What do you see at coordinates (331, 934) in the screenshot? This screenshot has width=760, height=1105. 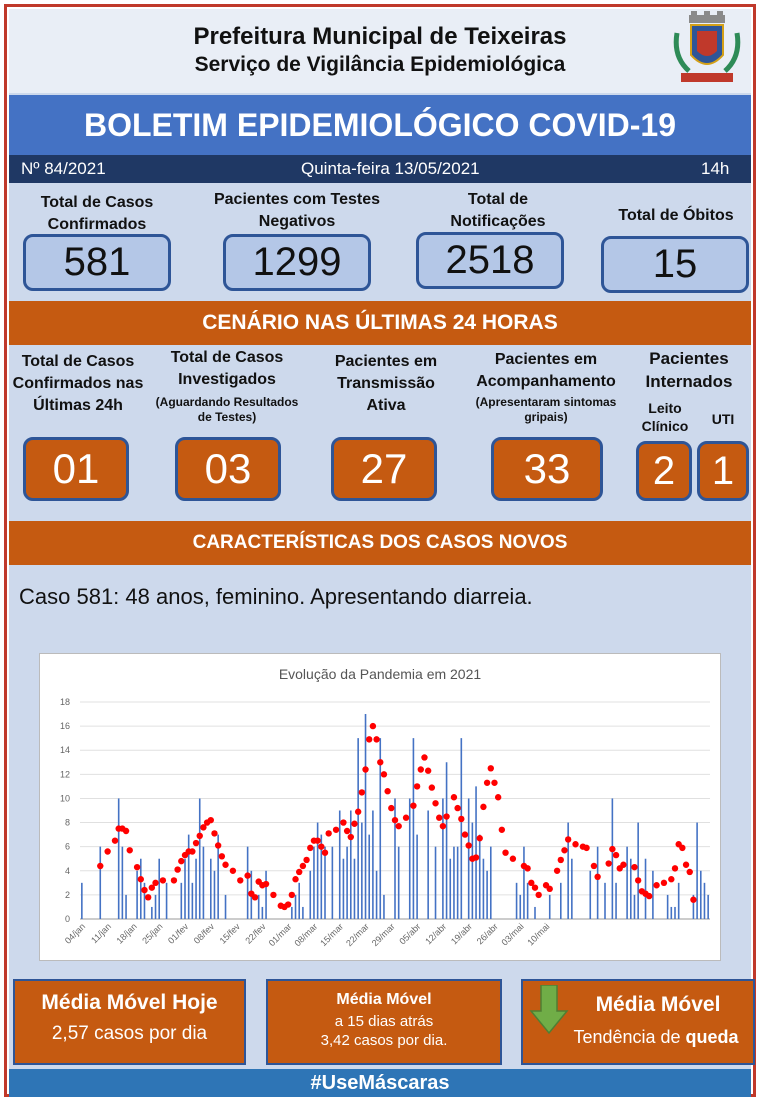 I see `x-tick-label: 15/mar` at bounding box center [331, 934].